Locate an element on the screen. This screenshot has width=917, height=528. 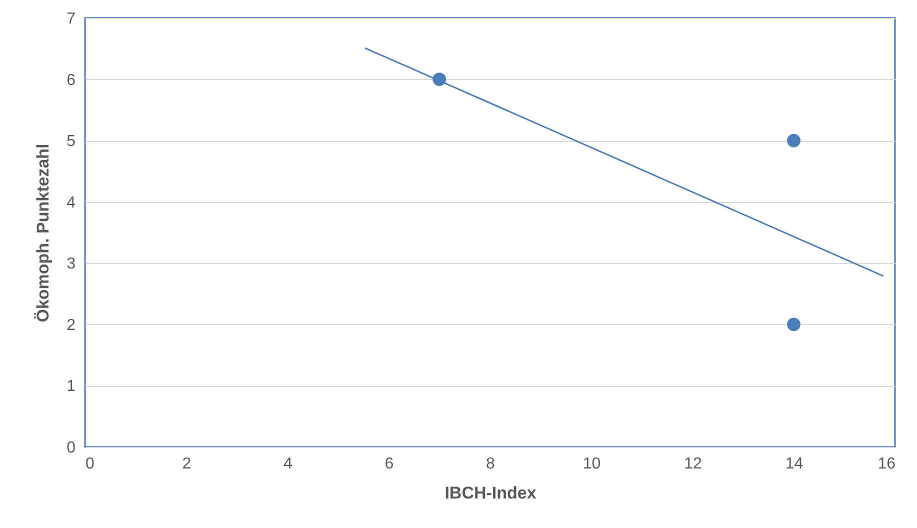
x-tick-label: 0 is located at coordinates (90, 464).